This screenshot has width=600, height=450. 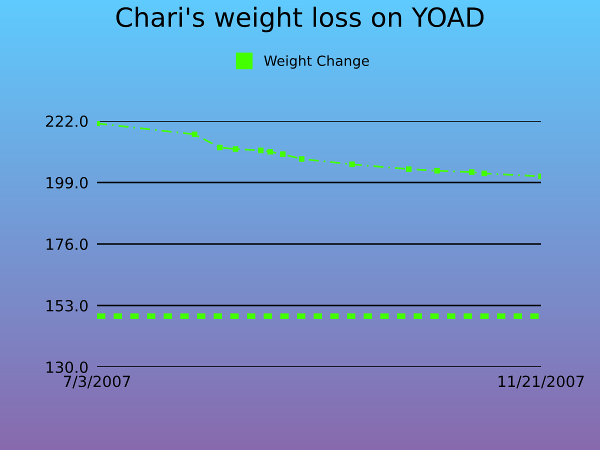 I want to click on y-tick-label: 176.0, so click(x=67, y=244).